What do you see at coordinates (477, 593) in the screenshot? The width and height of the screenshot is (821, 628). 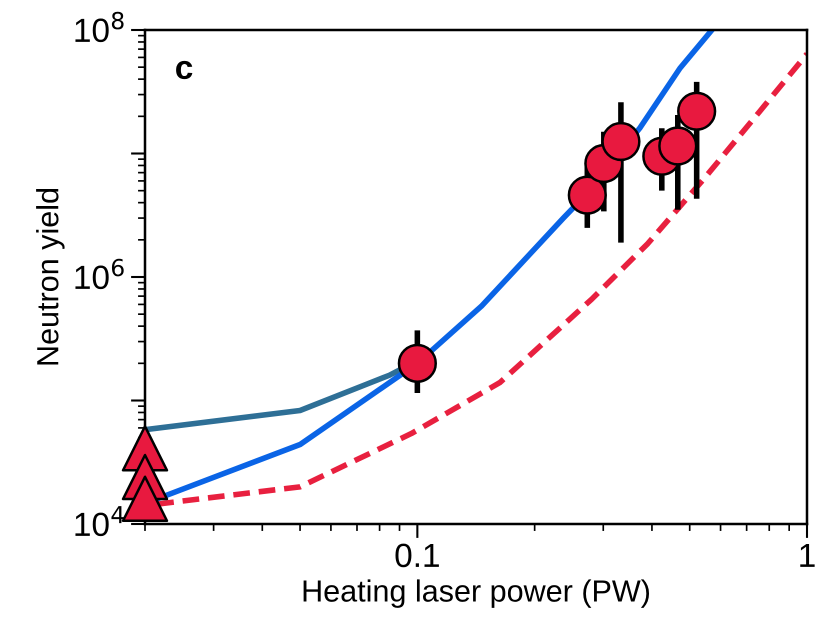 I see `x-axis-title: Heating laser power (PW)` at bounding box center [477, 593].